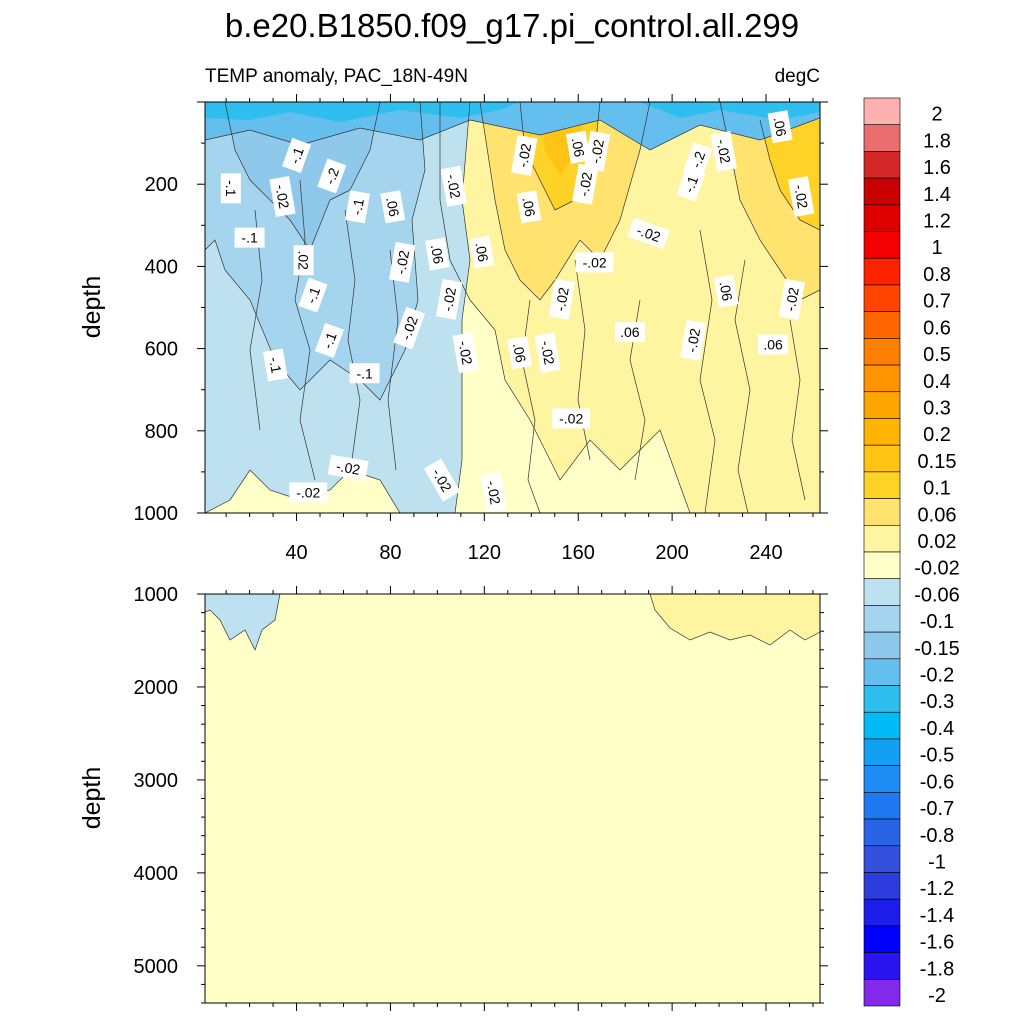 Image resolution: width=1024 pixels, height=1024 pixels. What do you see at coordinates (937, 916) in the screenshot?
I see `colorbar-label: -1.4` at bounding box center [937, 916].